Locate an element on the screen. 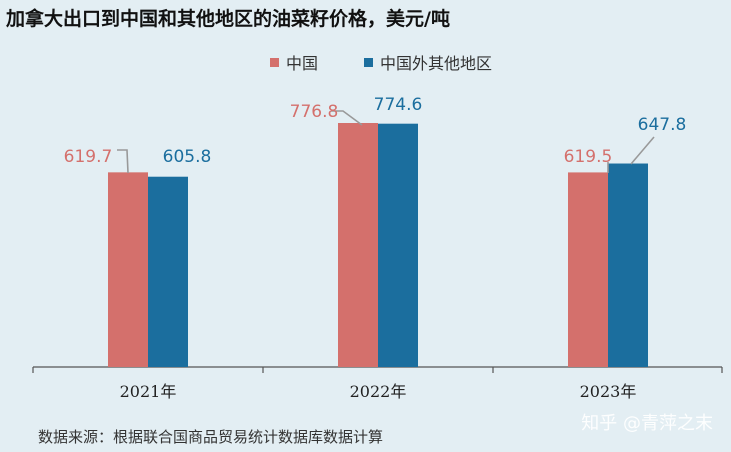  legend-label-other: 中国外其他地区 is located at coordinates (436, 63).